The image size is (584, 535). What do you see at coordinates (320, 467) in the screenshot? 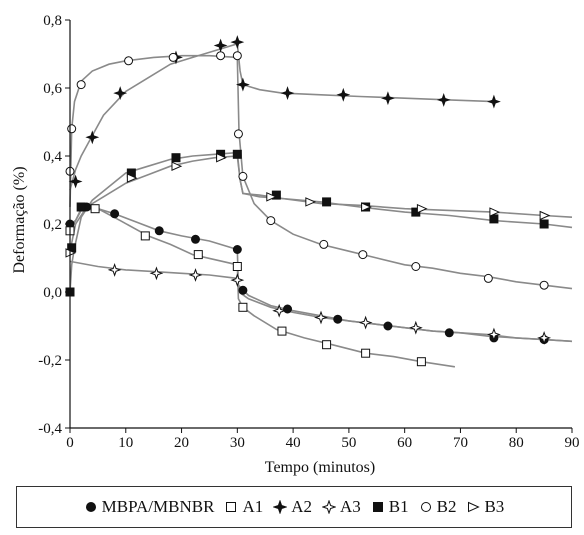
I see `x-axis-title: Tempo (minutos)` at bounding box center [320, 467].